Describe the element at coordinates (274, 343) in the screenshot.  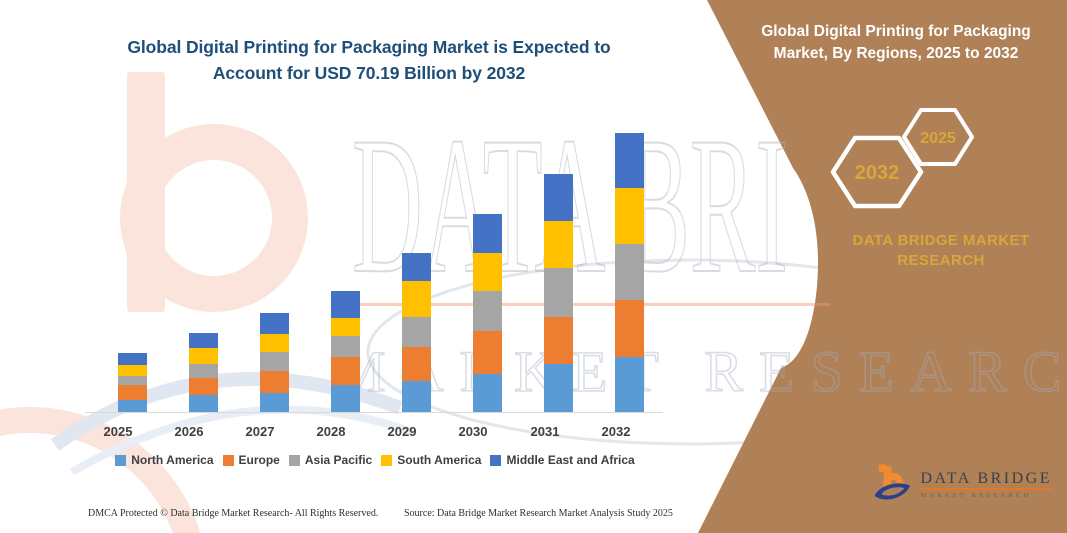
I see `bar-segment-2027-south-america` at that location.